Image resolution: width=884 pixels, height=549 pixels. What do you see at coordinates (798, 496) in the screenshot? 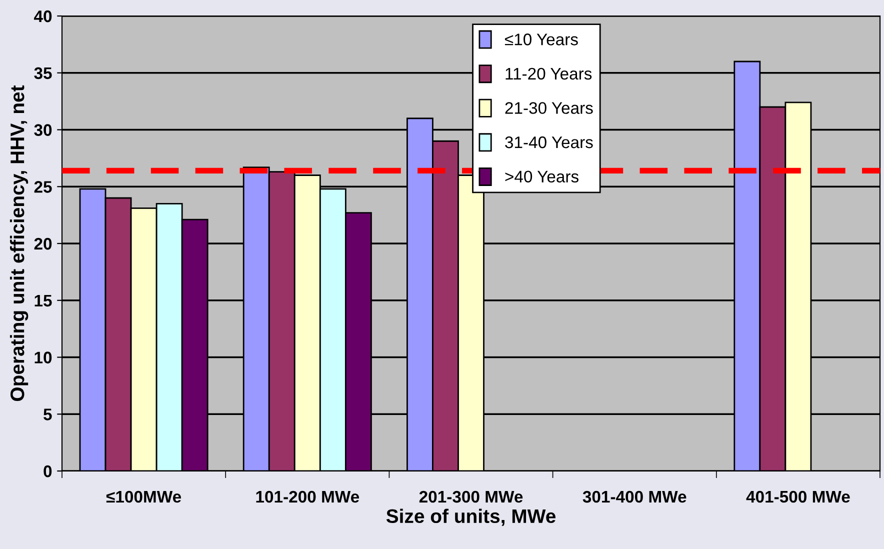
I see `x-tick-label: 401-500 MWe` at bounding box center [798, 496].